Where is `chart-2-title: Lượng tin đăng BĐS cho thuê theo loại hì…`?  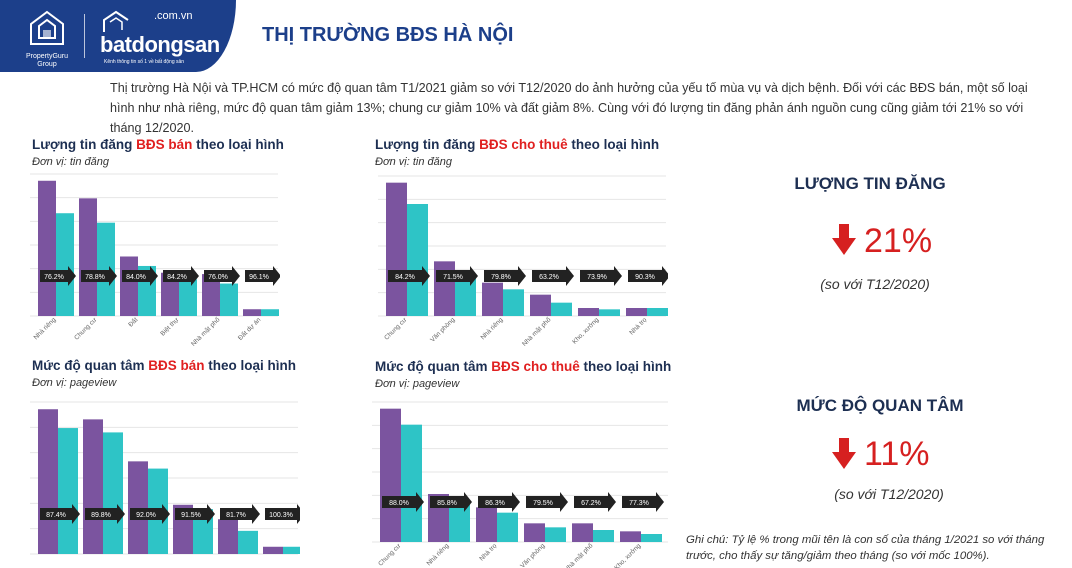 chart-2-title: Lượng tin đăng BĐS cho thuê theo loại hì… is located at coordinates (517, 144).